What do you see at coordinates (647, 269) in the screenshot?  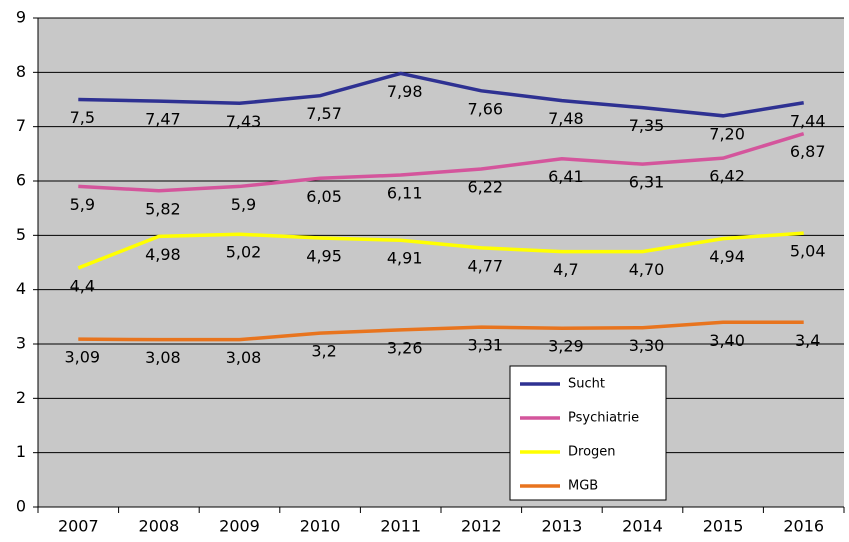 I see `data-label: 4,70` at bounding box center [647, 269].